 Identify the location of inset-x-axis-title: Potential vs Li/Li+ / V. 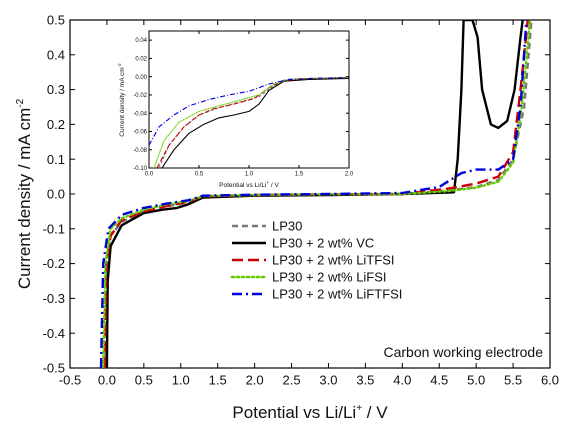
(249, 184).